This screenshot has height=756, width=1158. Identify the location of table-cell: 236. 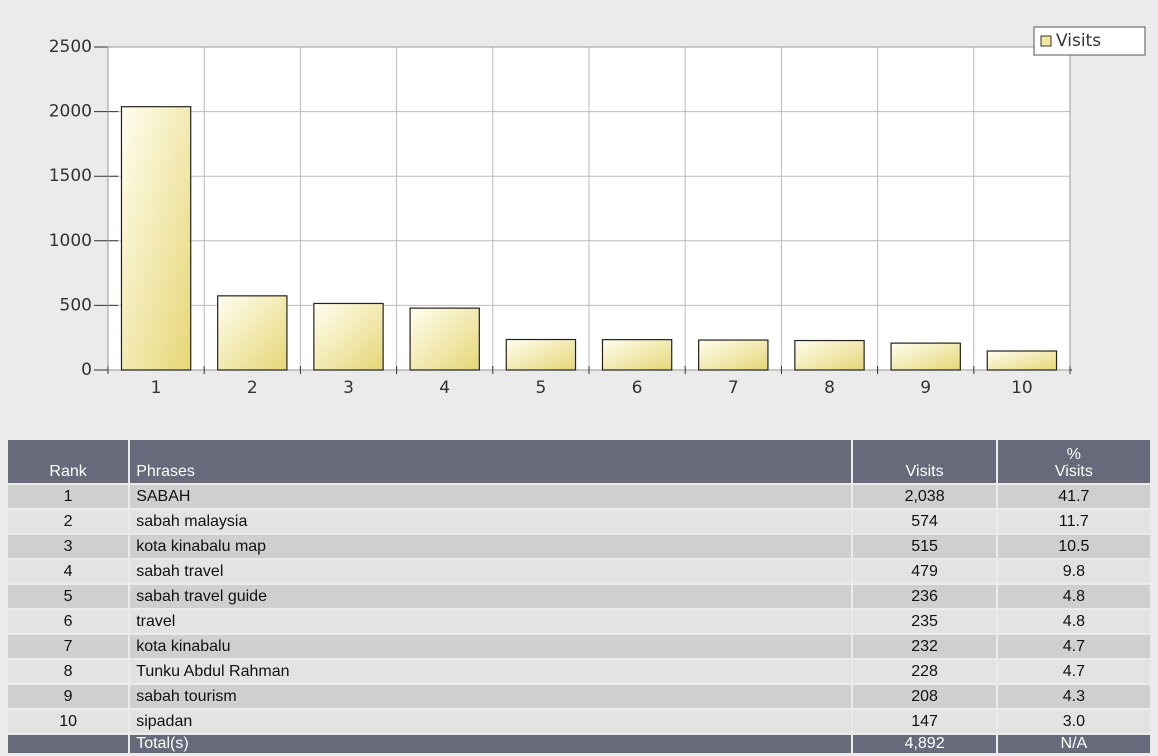
(924, 596).